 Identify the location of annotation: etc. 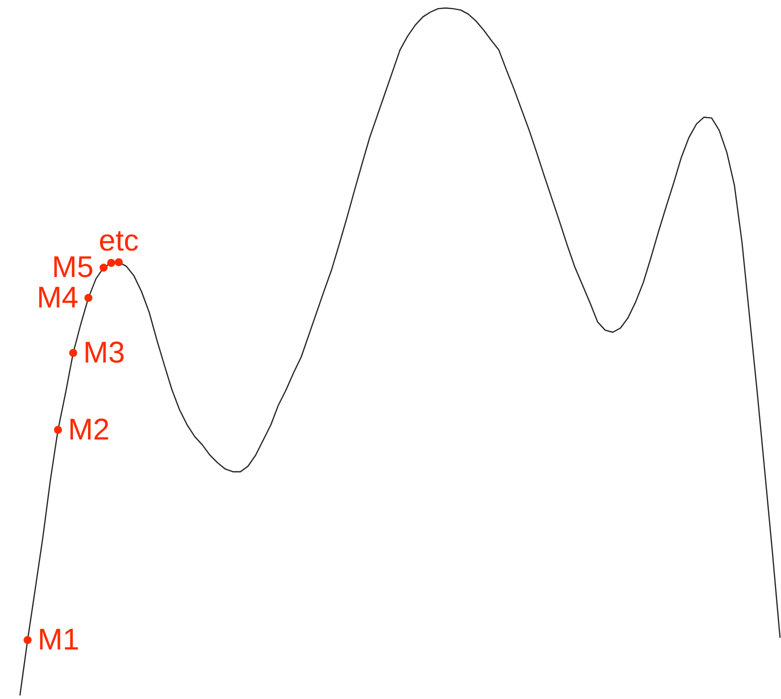
(118, 241).